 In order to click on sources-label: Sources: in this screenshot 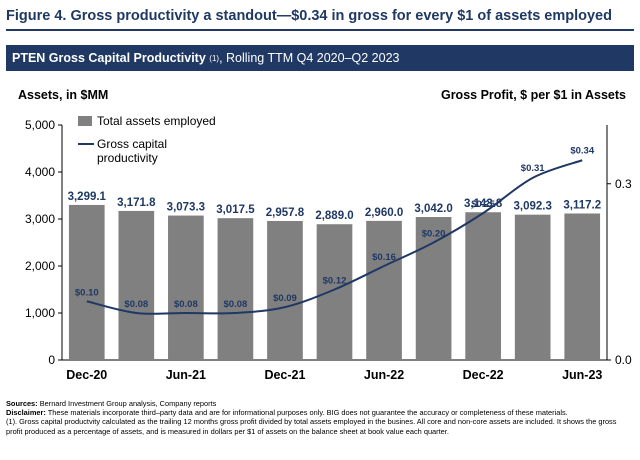, I will do `click(22, 403)`.